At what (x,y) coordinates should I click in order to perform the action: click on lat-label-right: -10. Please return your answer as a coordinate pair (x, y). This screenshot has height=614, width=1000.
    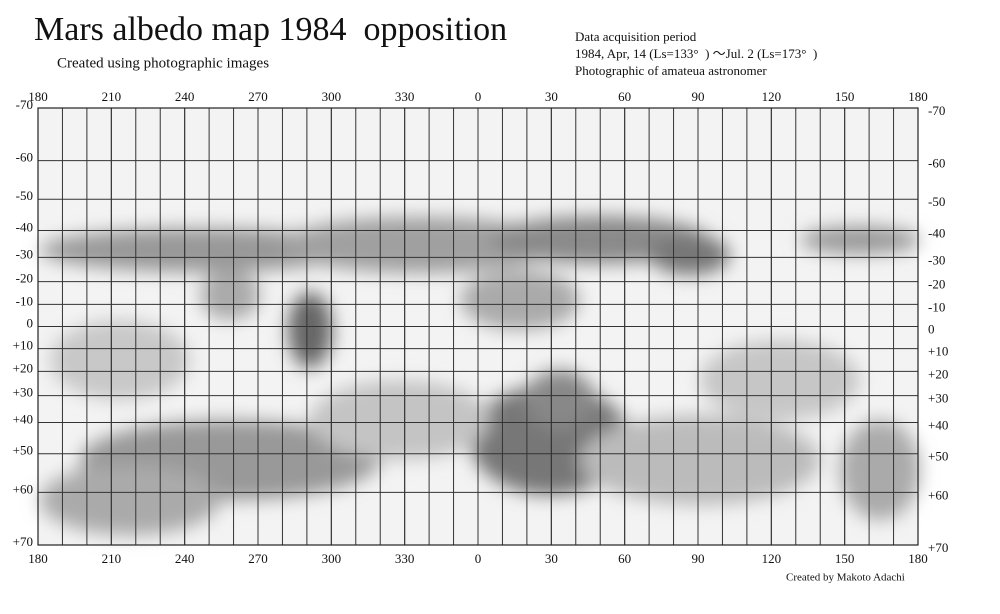
    Looking at the image, I should click on (936, 306).